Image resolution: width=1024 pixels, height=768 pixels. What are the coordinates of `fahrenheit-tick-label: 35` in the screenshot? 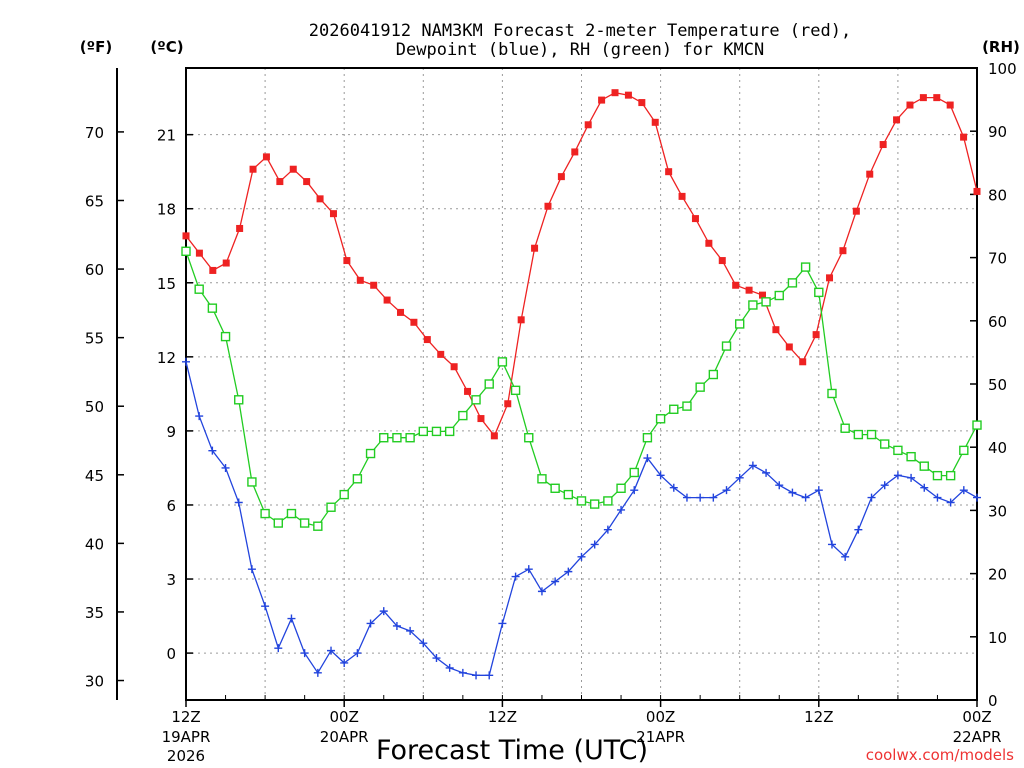 It's located at (94, 613).